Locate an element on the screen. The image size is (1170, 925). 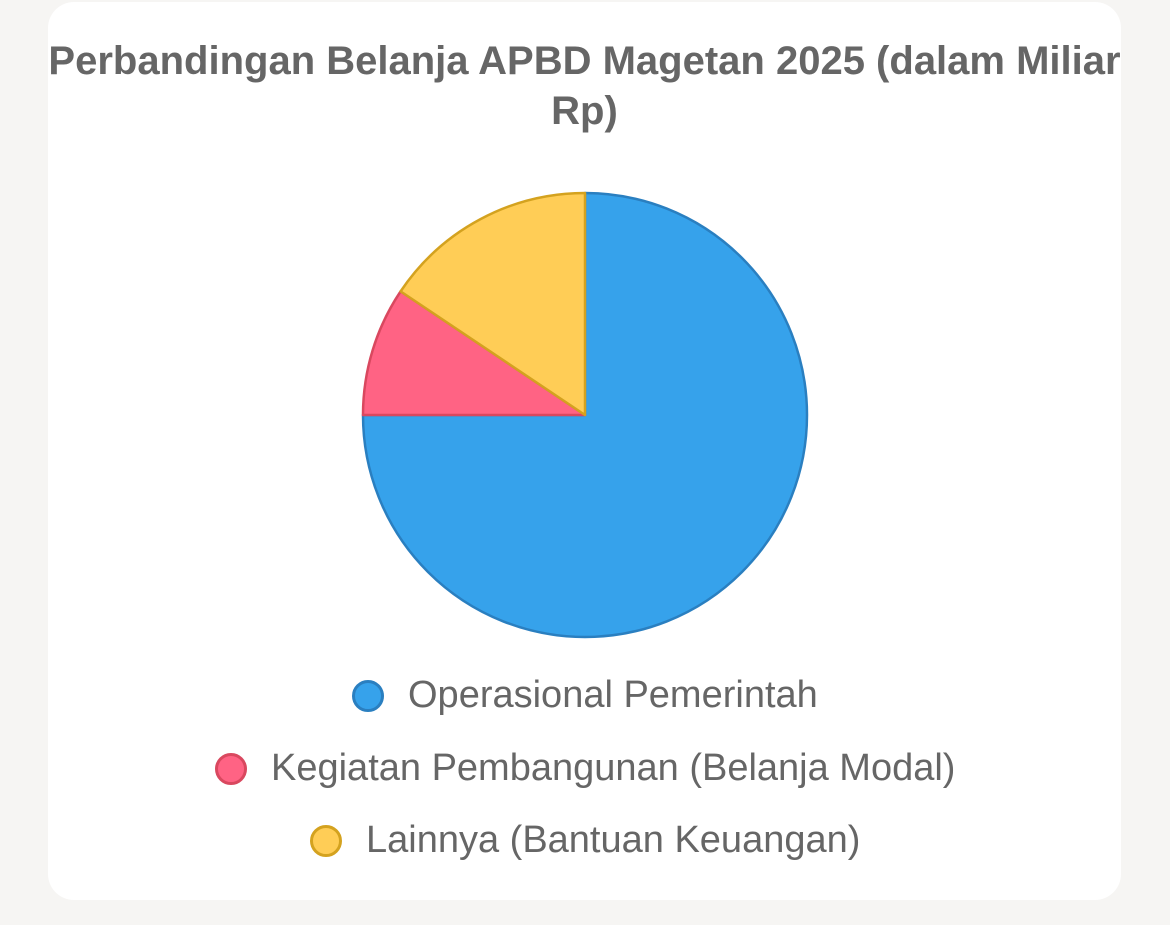
legend-label: Operasional Pemerintah is located at coordinates (613, 695).